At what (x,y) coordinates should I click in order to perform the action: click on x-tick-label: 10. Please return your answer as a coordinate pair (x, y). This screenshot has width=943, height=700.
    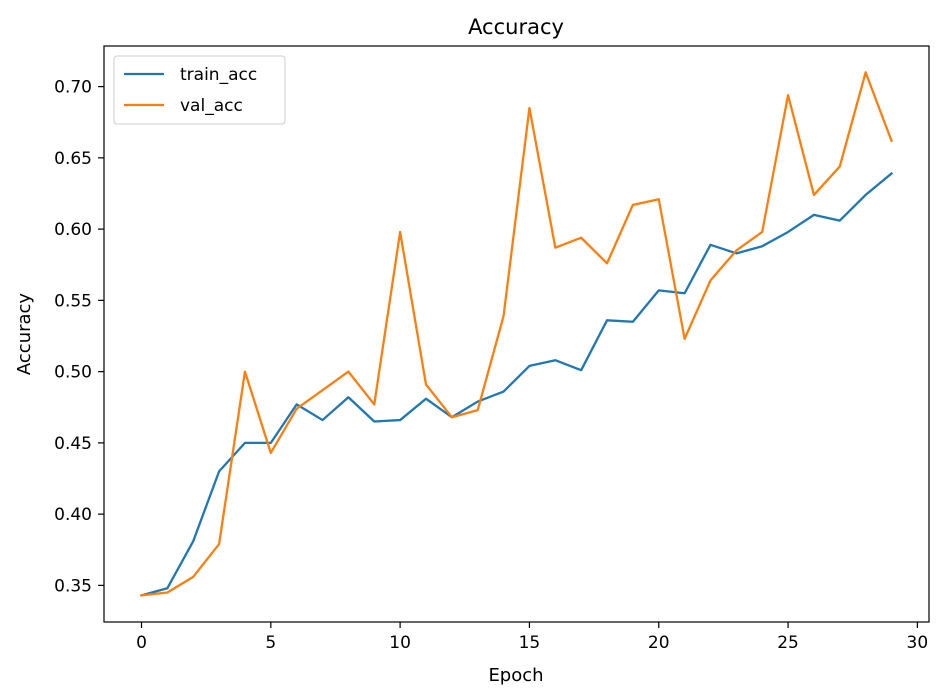
    Looking at the image, I should click on (400, 643).